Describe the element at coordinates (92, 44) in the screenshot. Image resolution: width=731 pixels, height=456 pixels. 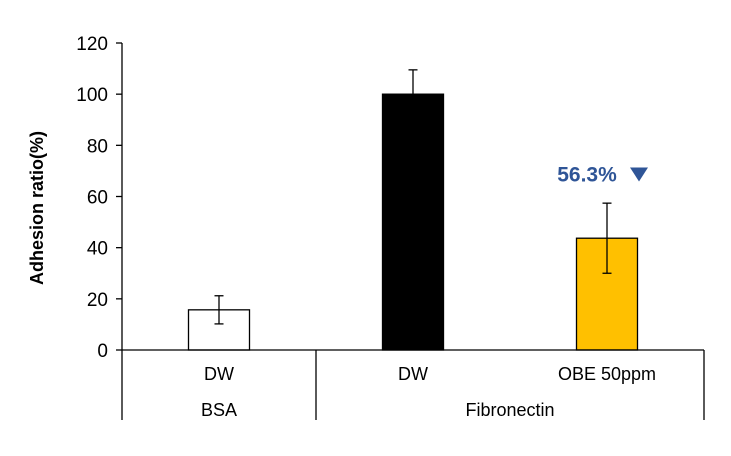
I see `y-tick-label: 120` at that location.